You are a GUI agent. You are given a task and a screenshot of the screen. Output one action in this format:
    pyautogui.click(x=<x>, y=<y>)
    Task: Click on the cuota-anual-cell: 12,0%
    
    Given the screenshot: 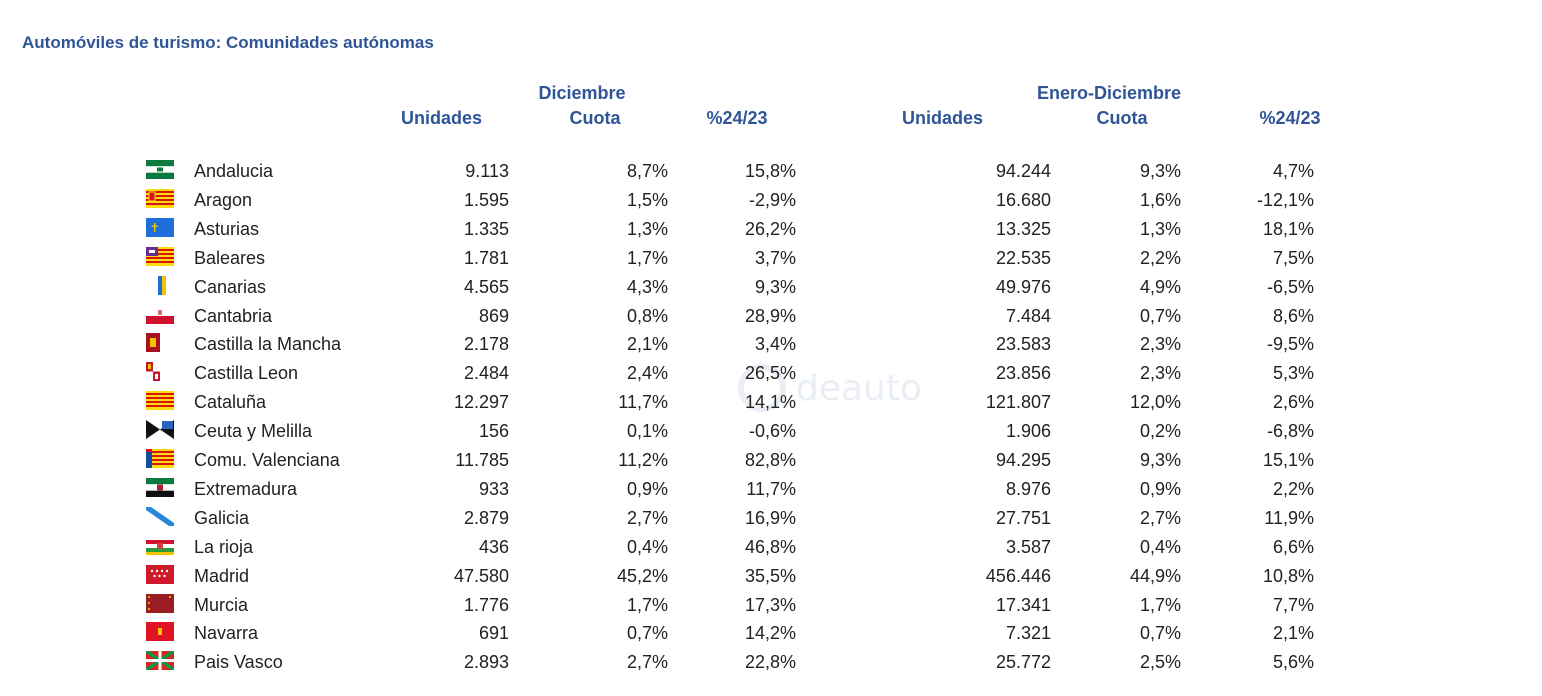 What is the action you would take?
    pyautogui.click(x=1155, y=402)
    